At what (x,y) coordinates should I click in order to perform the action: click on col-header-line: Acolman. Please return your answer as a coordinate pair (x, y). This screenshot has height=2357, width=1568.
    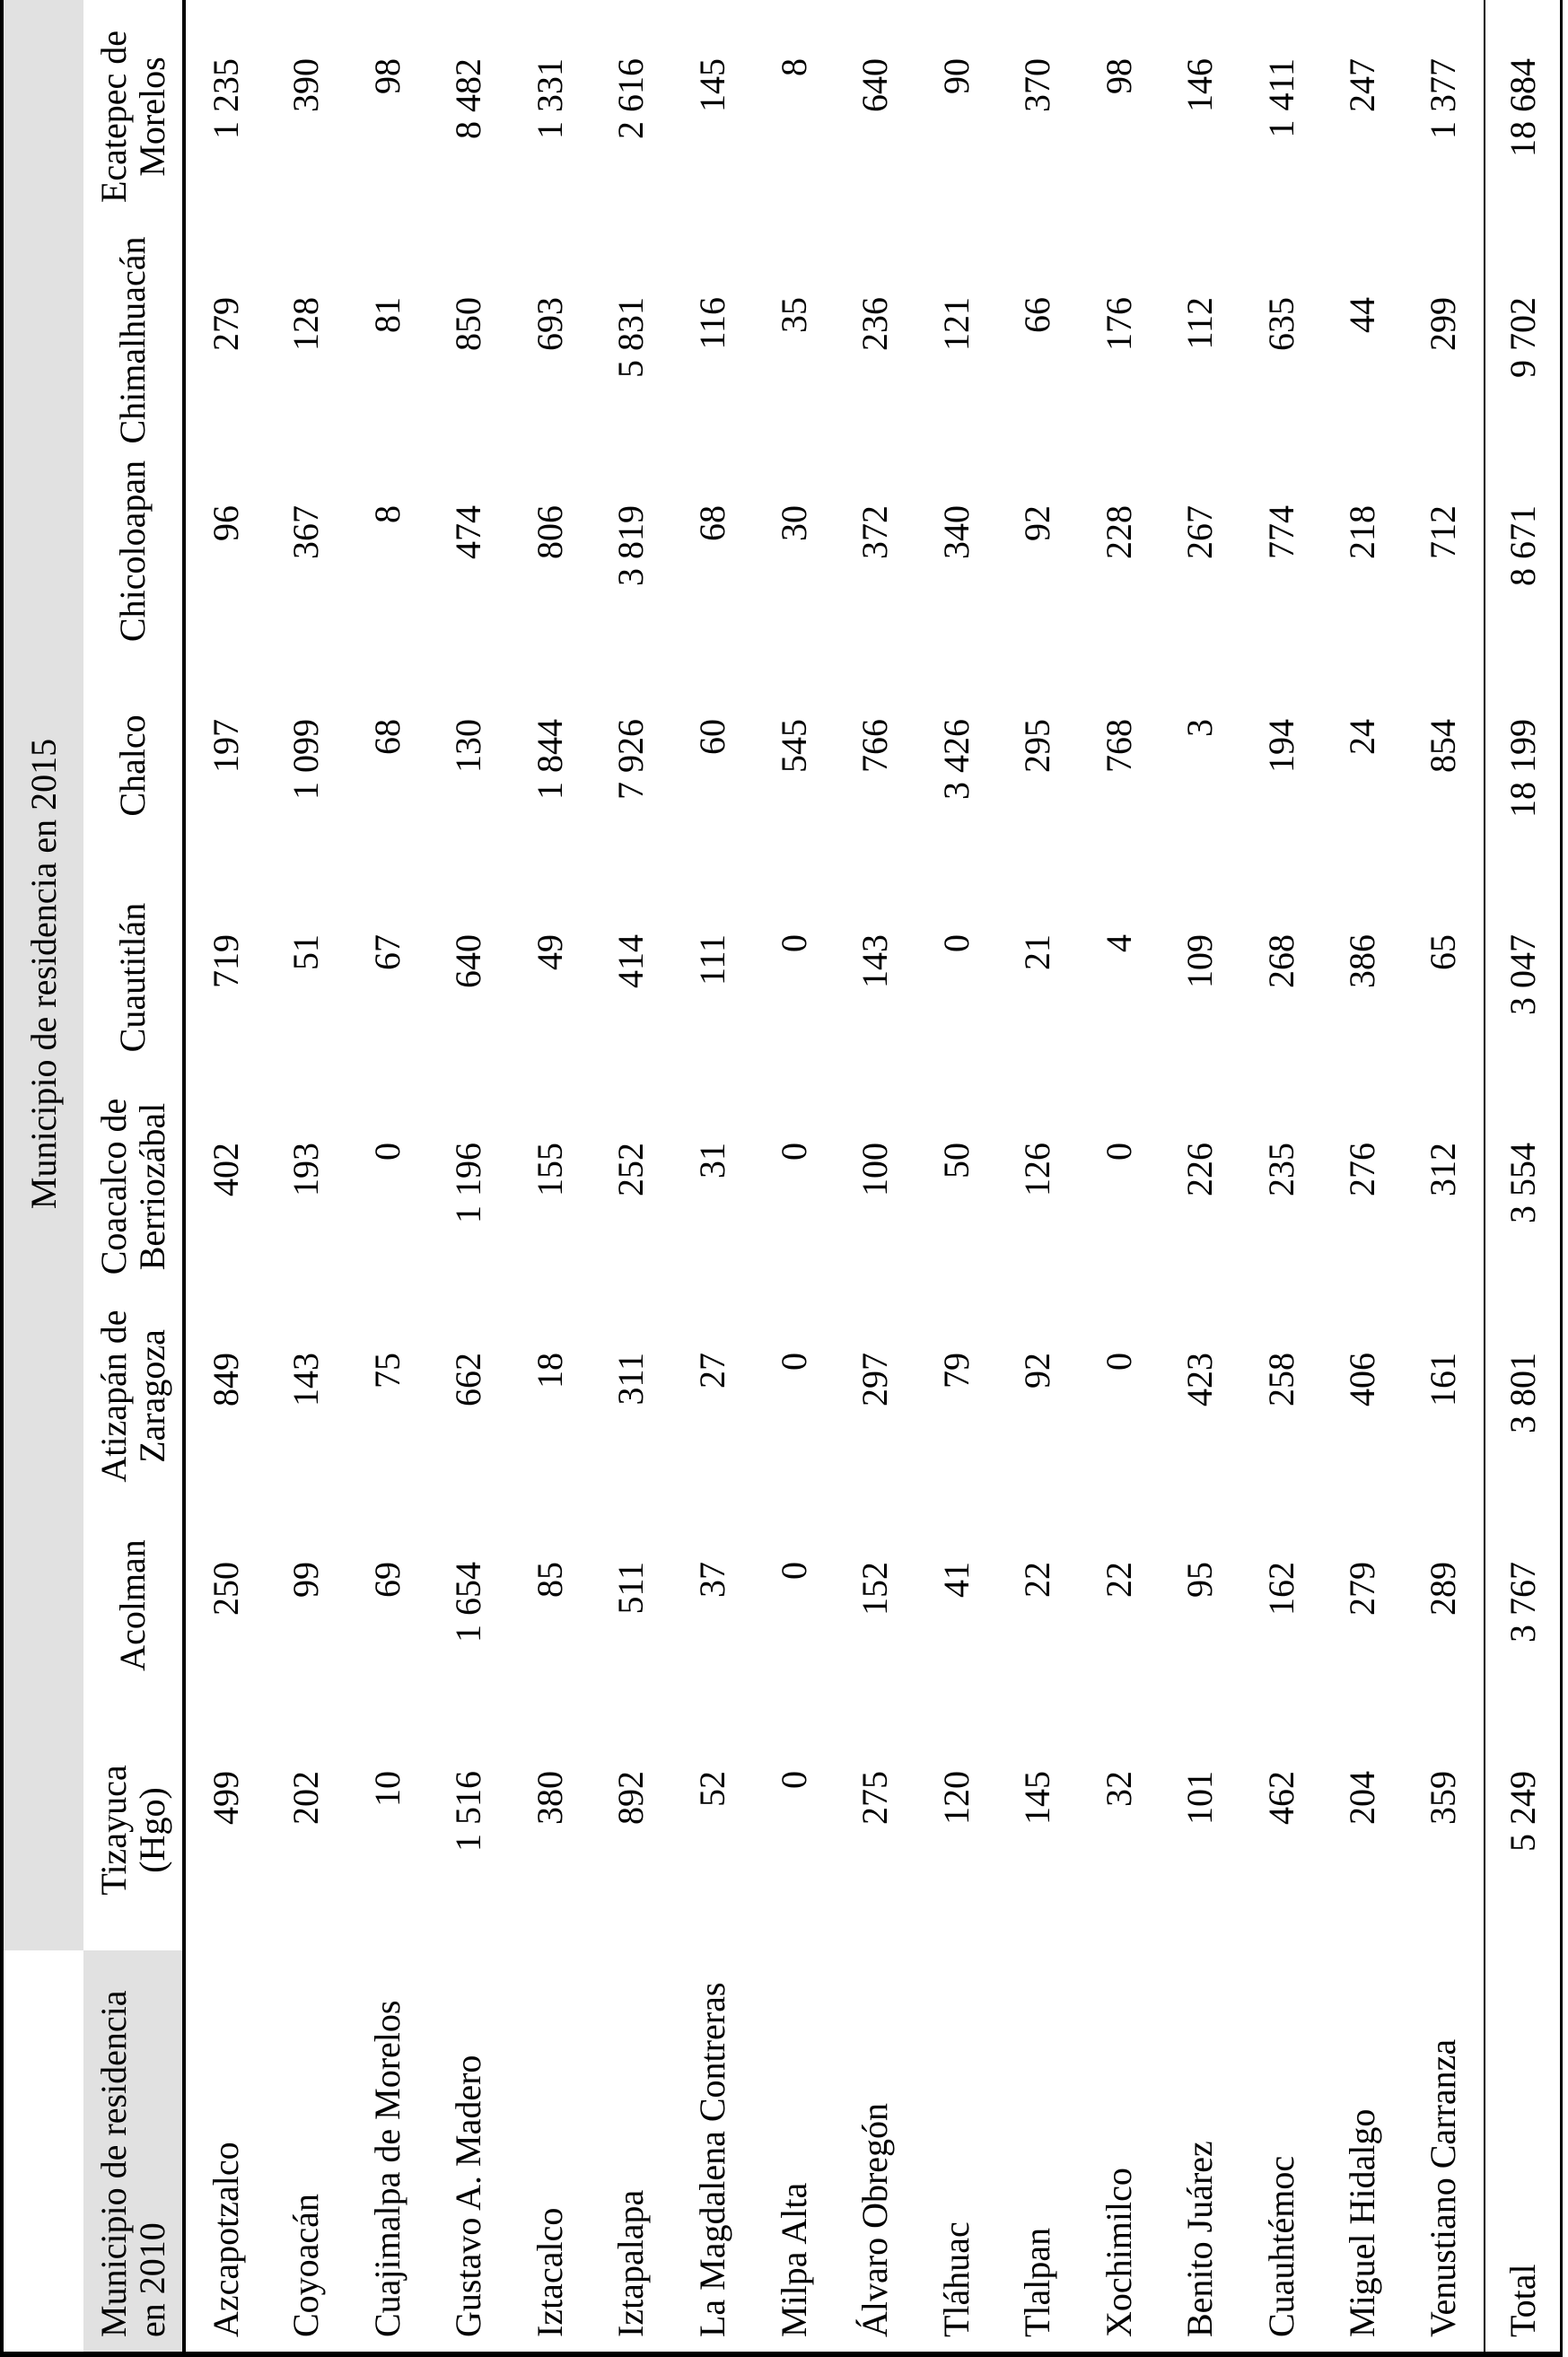
    Looking at the image, I should click on (133, 1605).